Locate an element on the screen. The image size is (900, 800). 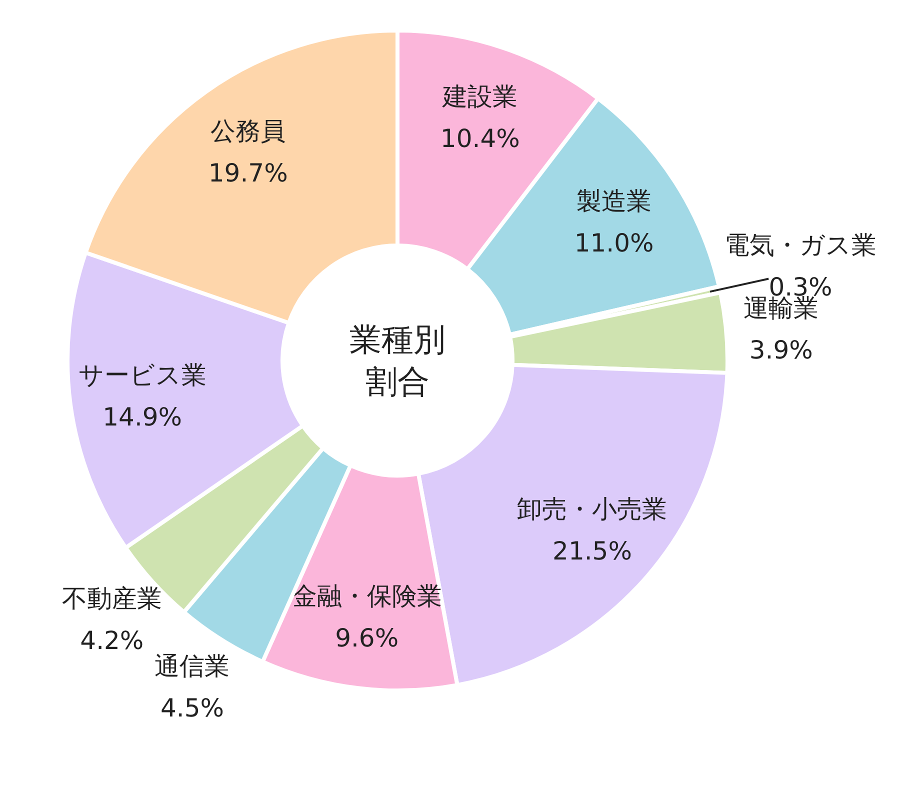
data-label: 19.7% is located at coordinates (248, 173).